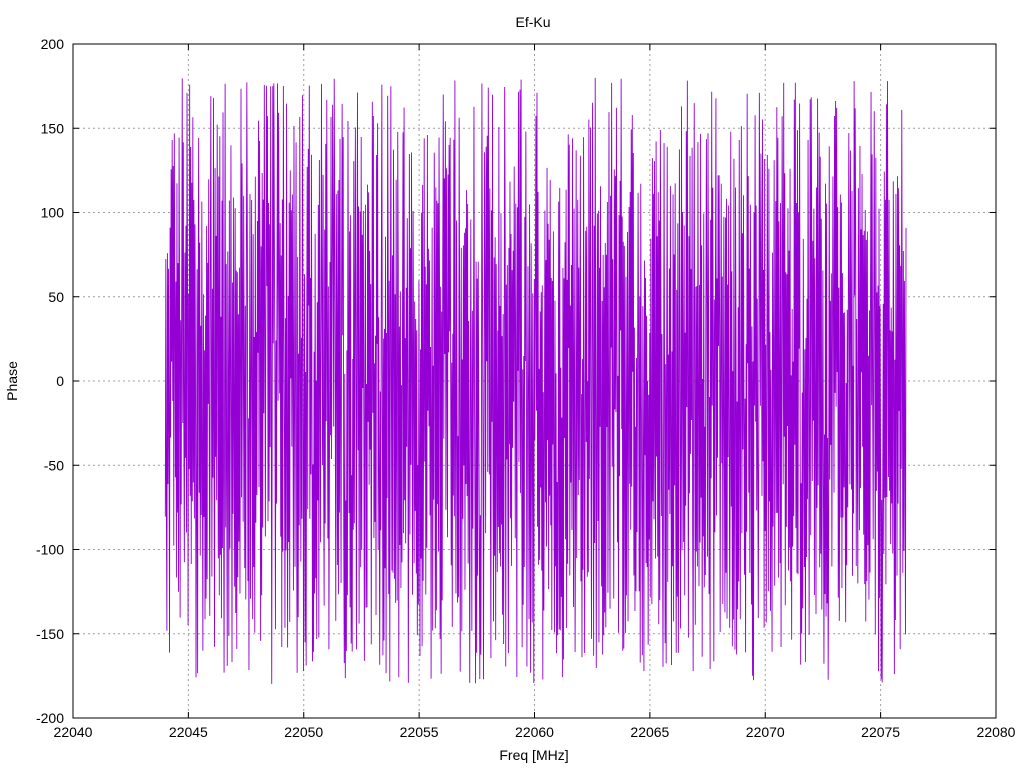  What do you see at coordinates (533, 755) in the screenshot?
I see `x-axis-title: Freq [MHz]` at bounding box center [533, 755].